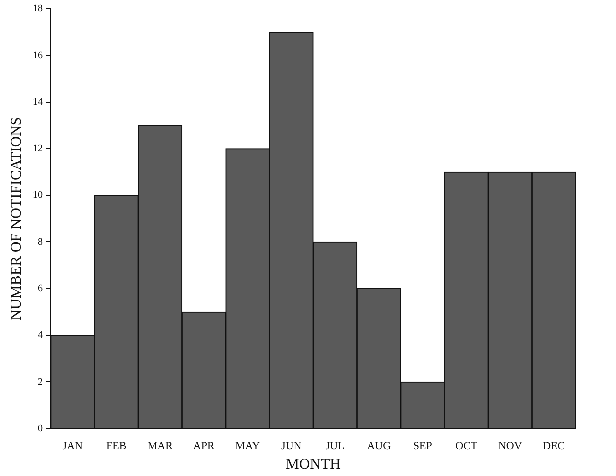 The image size is (616, 476). Describe the element at coordinates (38, 196) in the screenshot. I see `y-tick-label: 10` at that location.